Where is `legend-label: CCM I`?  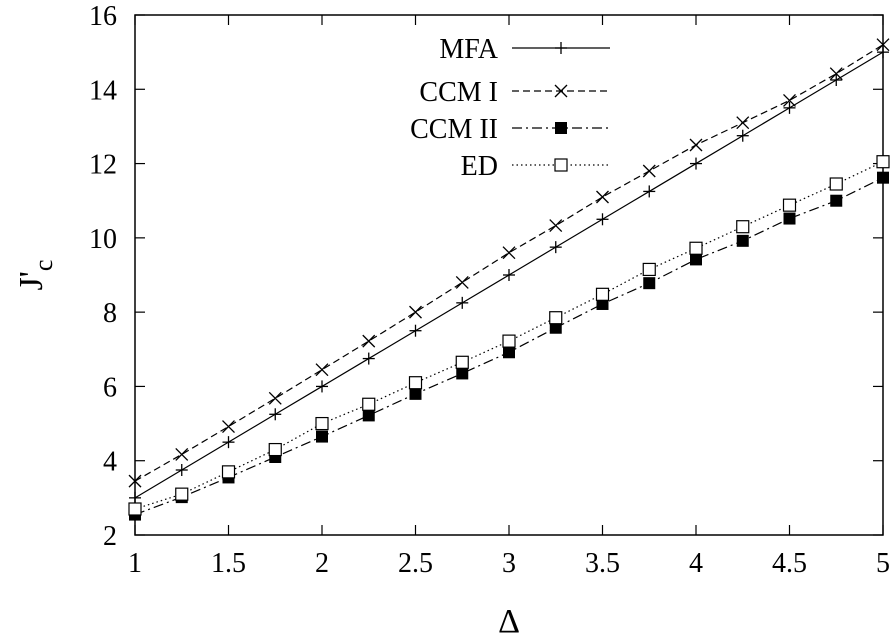
legend-label: CCM I is located at coordinates (458, 92).